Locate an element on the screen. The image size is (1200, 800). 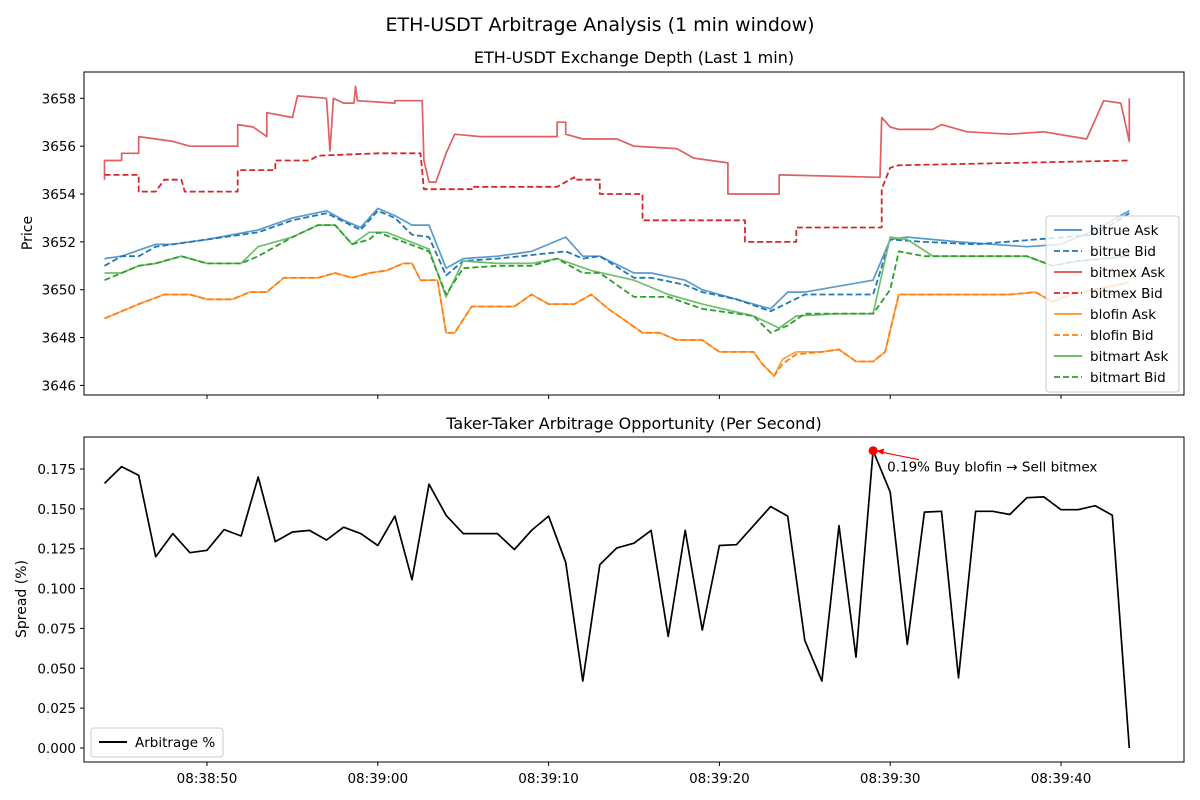
arbitrage-legend: Arbitrage % is located at coordinates (157, 742).